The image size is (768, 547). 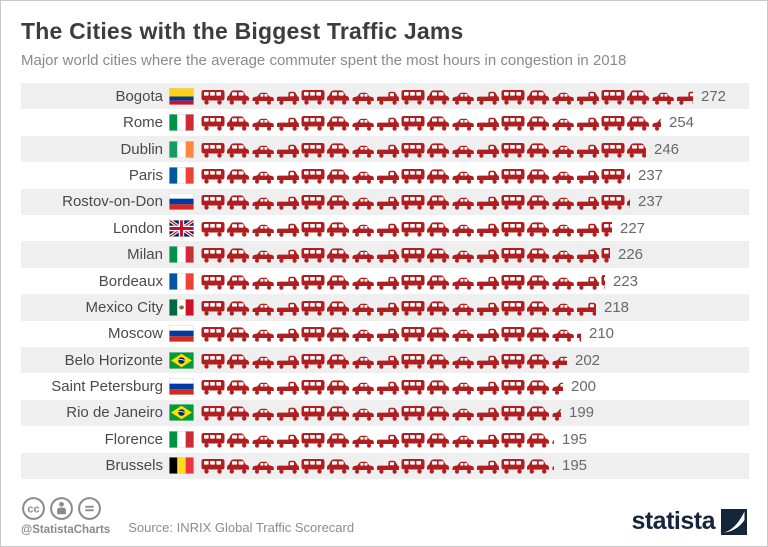 I want to click on value-label: 218, so click(x=617, y=307).